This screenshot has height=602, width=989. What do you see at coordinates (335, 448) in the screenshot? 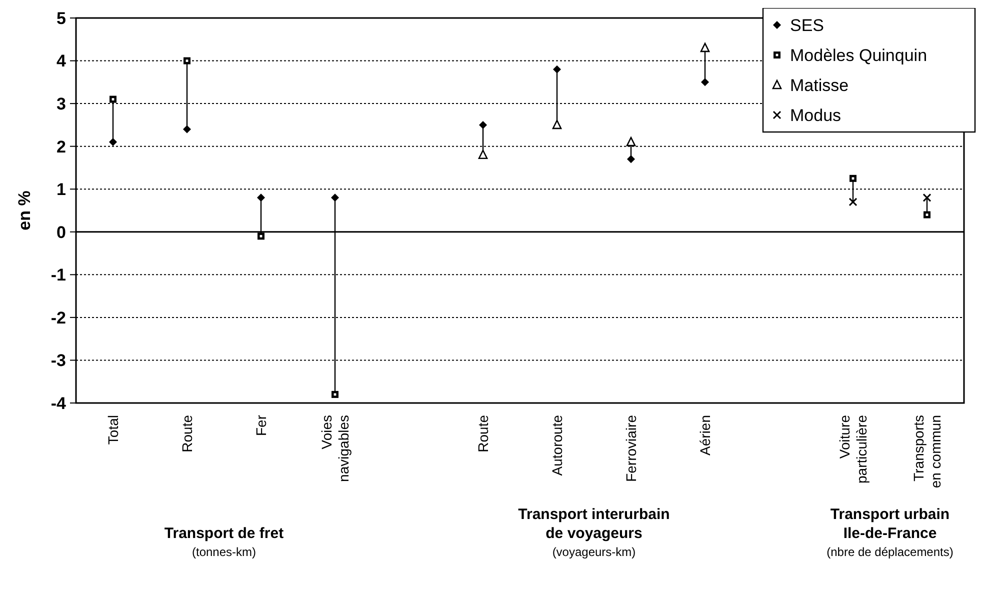
I see `x-tick-label: Voies navigables` at bounding box center [335, 448].